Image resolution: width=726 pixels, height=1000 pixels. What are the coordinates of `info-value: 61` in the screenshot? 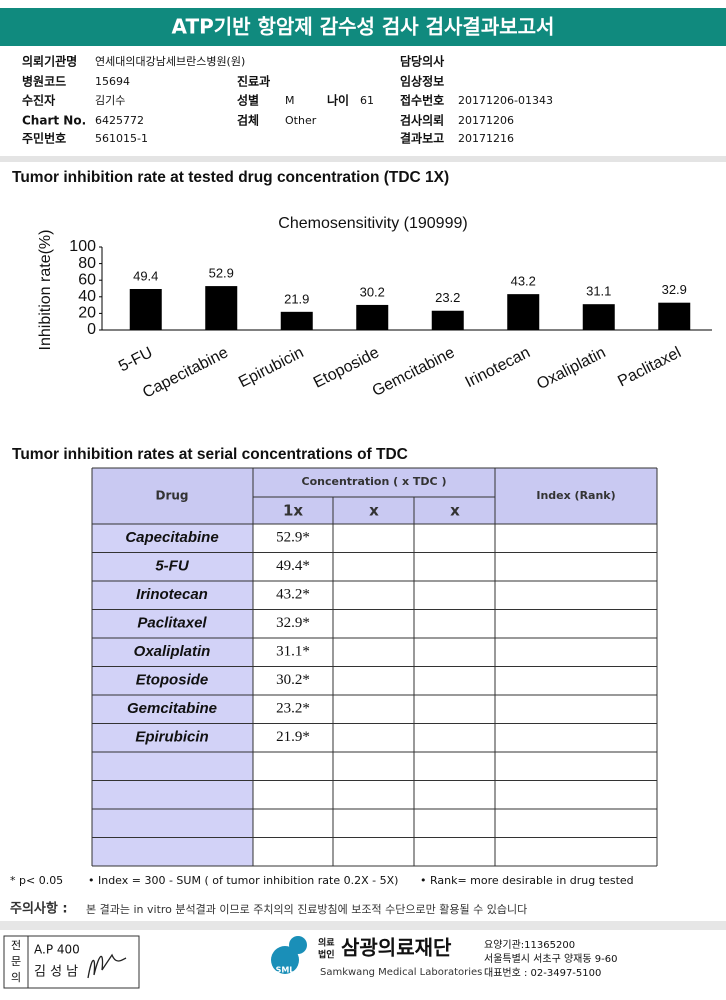 It's located at (367, 100).